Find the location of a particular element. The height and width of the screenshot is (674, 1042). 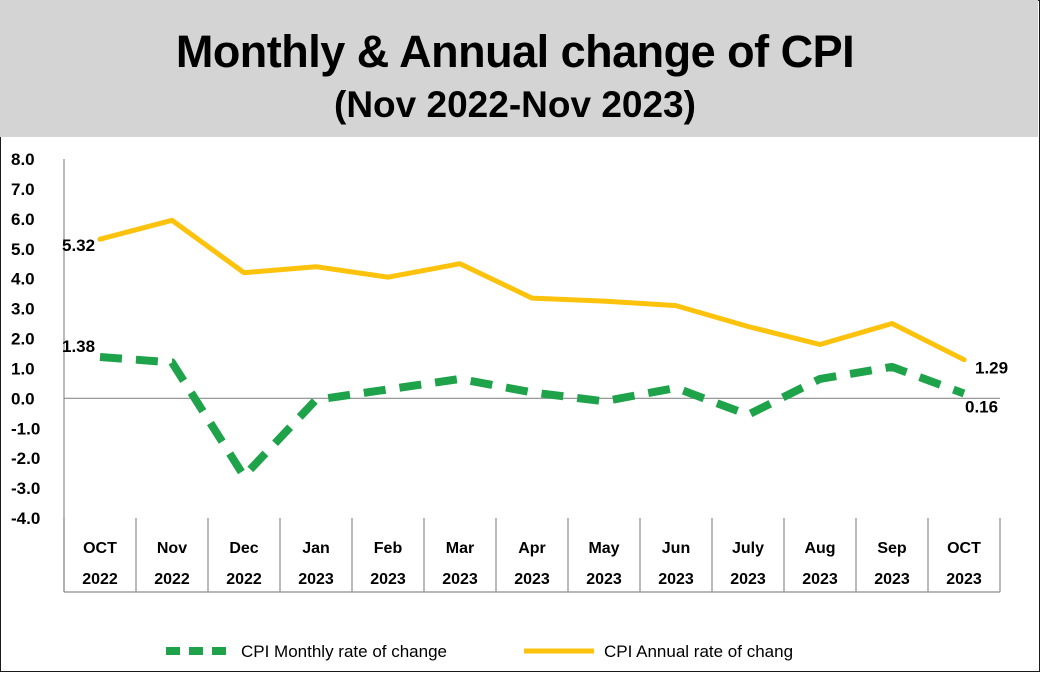

legend-annual-label: CPI Annual rate of chang is located at coordinates (698, 651).